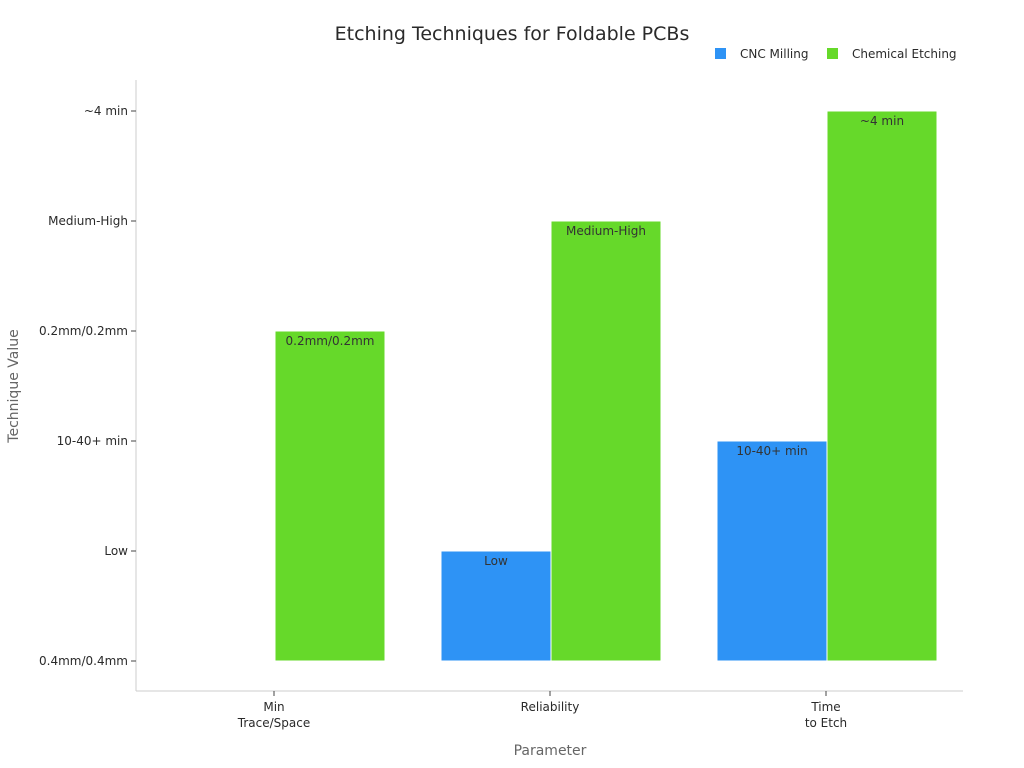  What do you see at coordinates (14, 386) in the screenshot?
I see `y-axis-title: Technique Value` at bounding box center [14, 386].